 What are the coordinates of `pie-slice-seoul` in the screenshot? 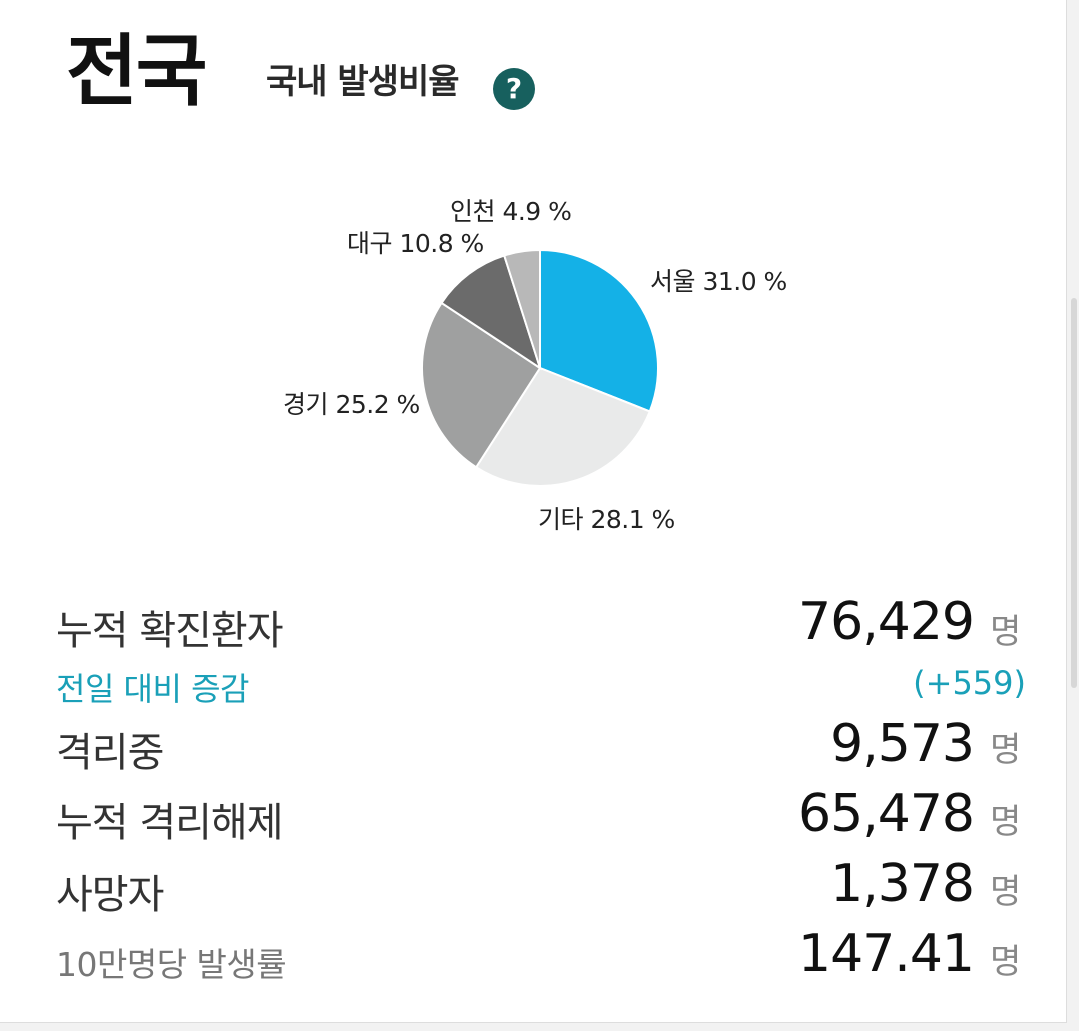 It's located at (599, 330).